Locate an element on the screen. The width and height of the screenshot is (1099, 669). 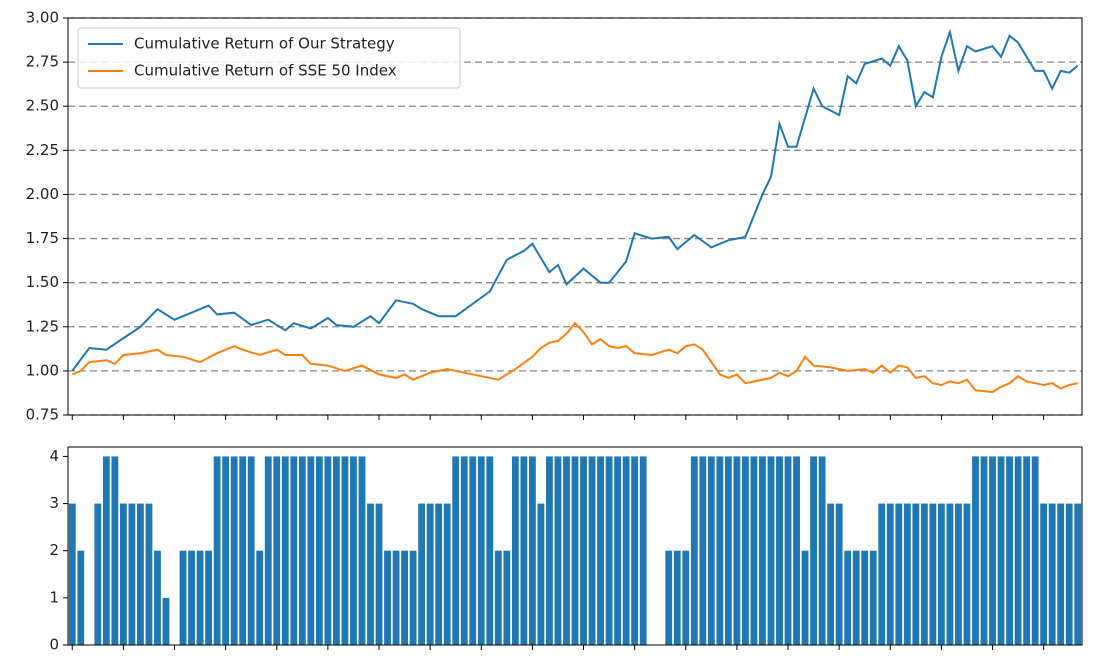
y-tick-label: 1 is located at coordinates (54, 597).